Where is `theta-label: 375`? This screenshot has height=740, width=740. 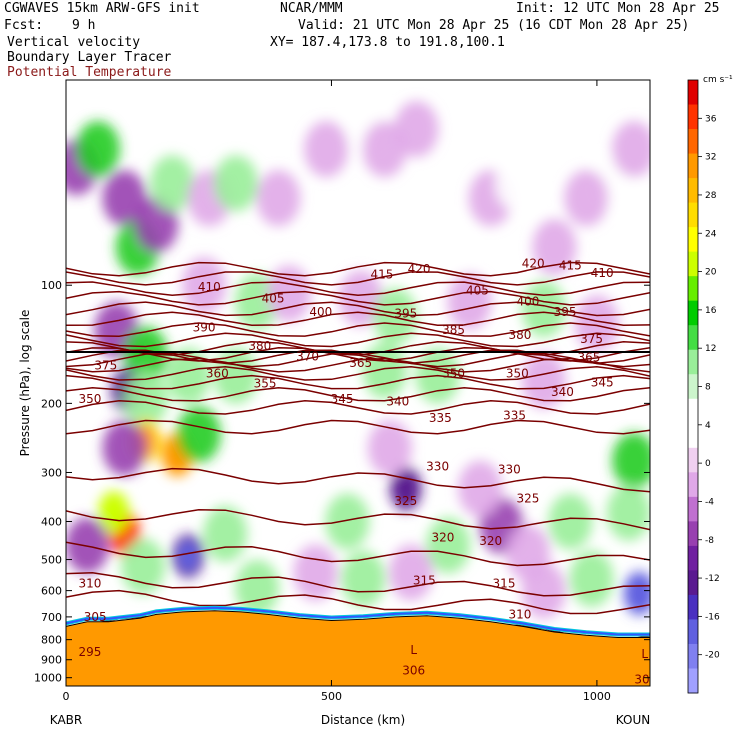
theta-label: 375 is located at coordinates (591, 339).